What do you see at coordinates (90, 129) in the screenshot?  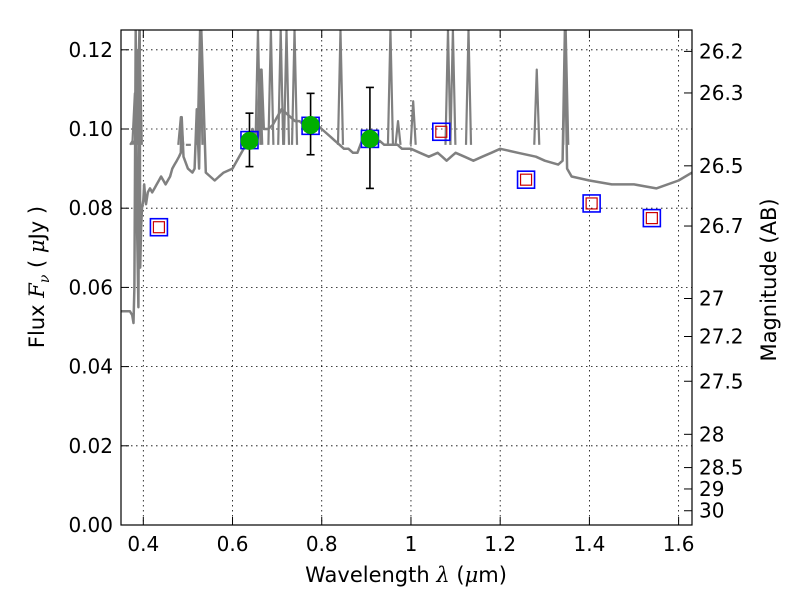 I see `y-tick-label: 0.10` at bounding box center [90, 129].